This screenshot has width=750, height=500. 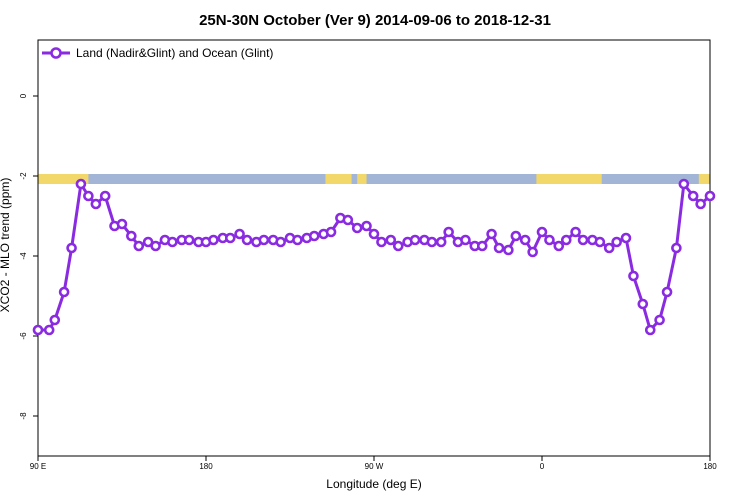 I want to click on legend: Land (Nadir&Glint) and Ocean (Glint), so click(x=157, y=53).